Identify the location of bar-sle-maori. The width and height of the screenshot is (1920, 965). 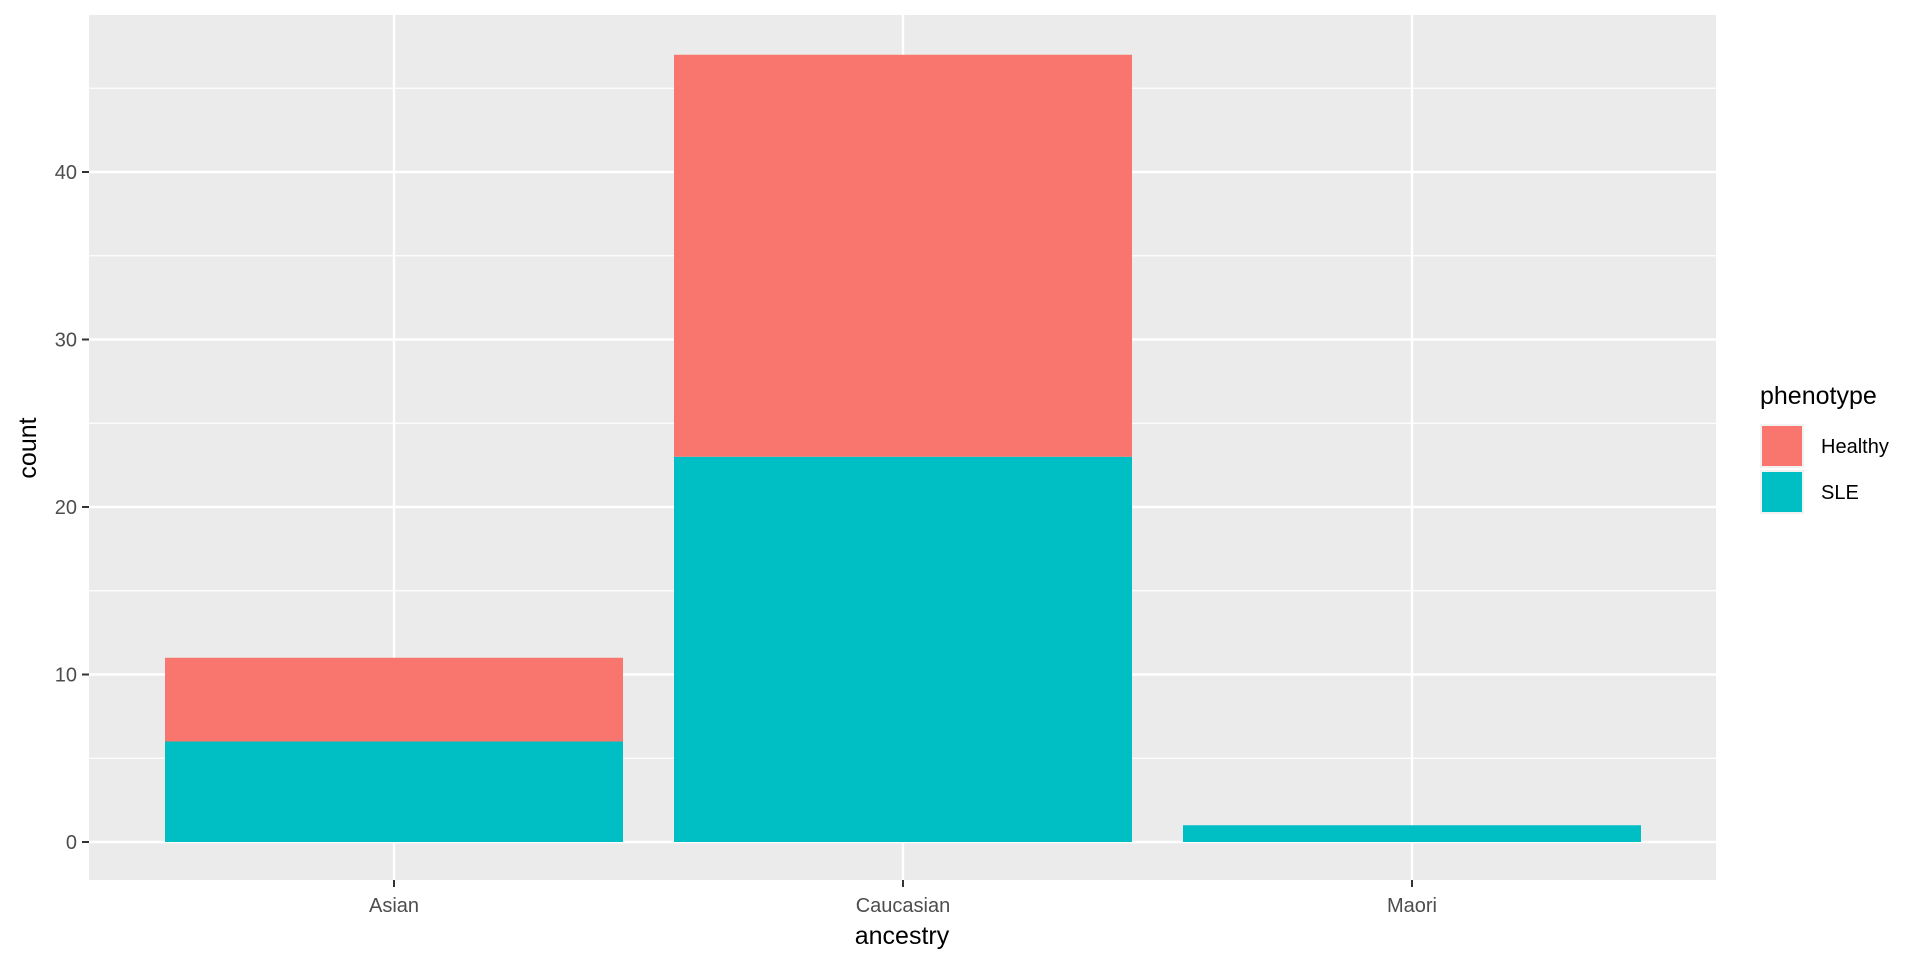
(1412, 833).